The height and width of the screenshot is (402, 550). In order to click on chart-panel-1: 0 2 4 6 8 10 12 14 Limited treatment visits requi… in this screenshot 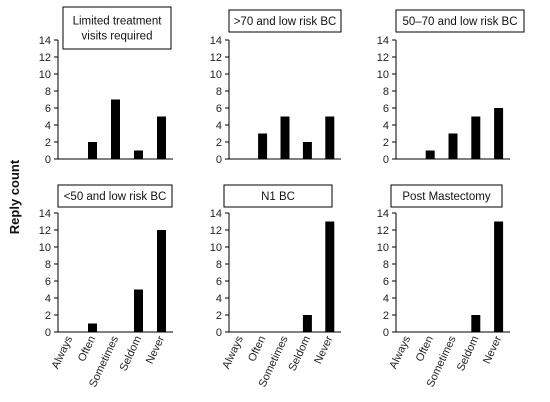, I will do `click(106, 86)`.